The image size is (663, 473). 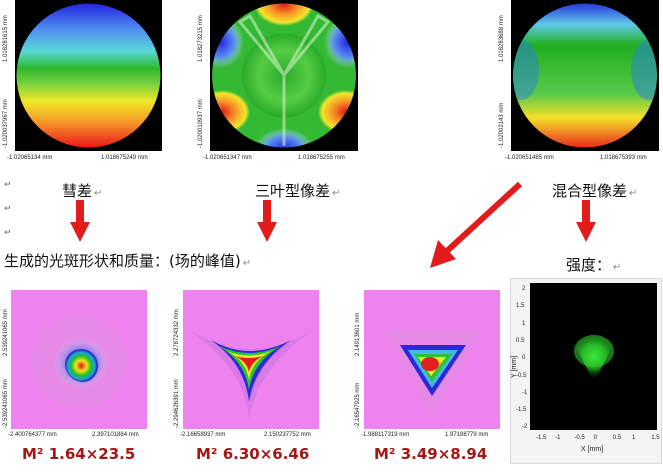 What do you see at coordinates (431, 454) in the screenshot?
I see `m2-mixed: M² 3.49×8.94` at bounding box center [431, 454].